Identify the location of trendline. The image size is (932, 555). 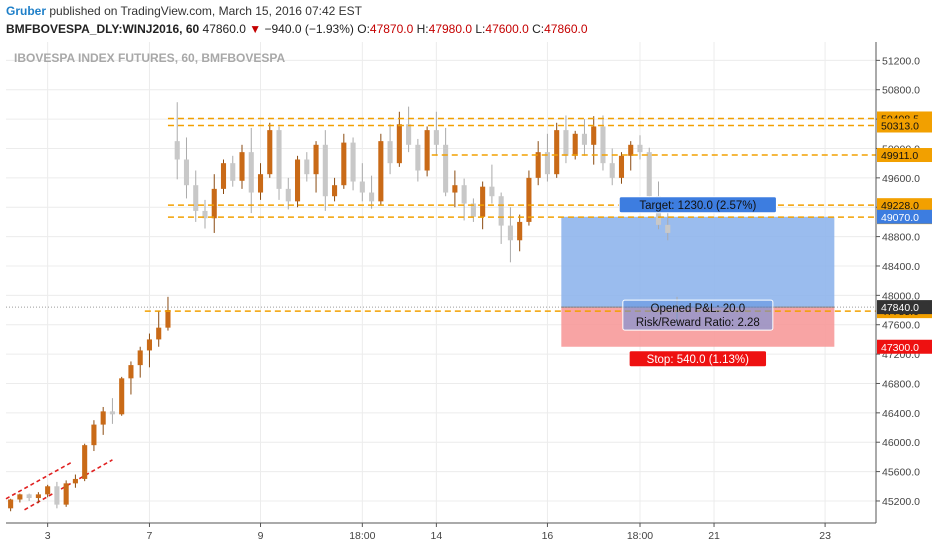
(38, 481).